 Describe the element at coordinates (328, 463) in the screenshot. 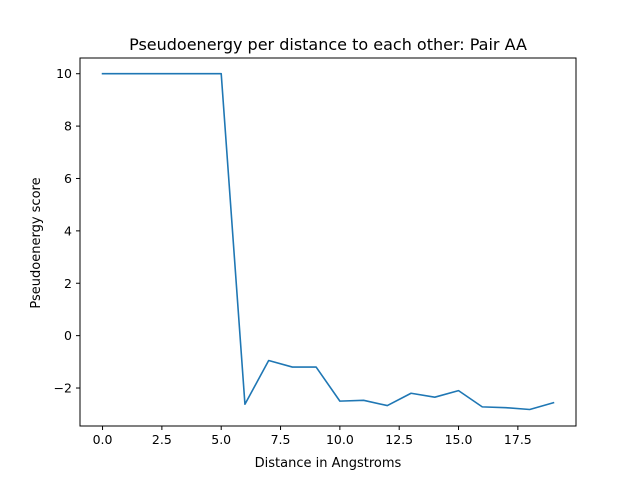

I see `x-axis-label: Distance in Angstroms` at that location.